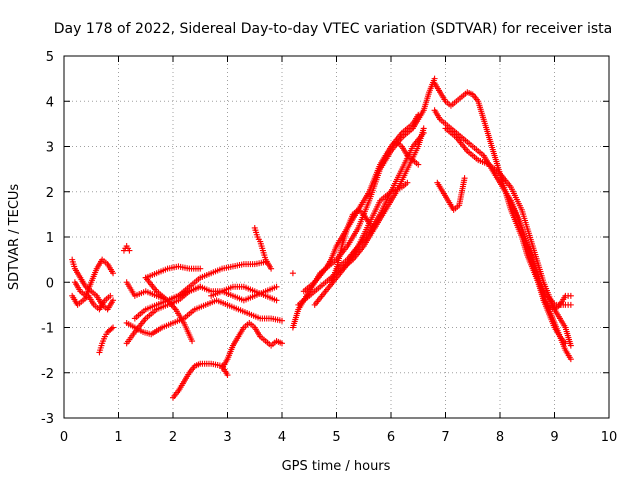 Image resolution: width=640 pixels, height=480 pixels. What do you see at coordinates (118, 437) in the screenshot?
I see `x-tick-label: 1` at bounding box center [118, 437].